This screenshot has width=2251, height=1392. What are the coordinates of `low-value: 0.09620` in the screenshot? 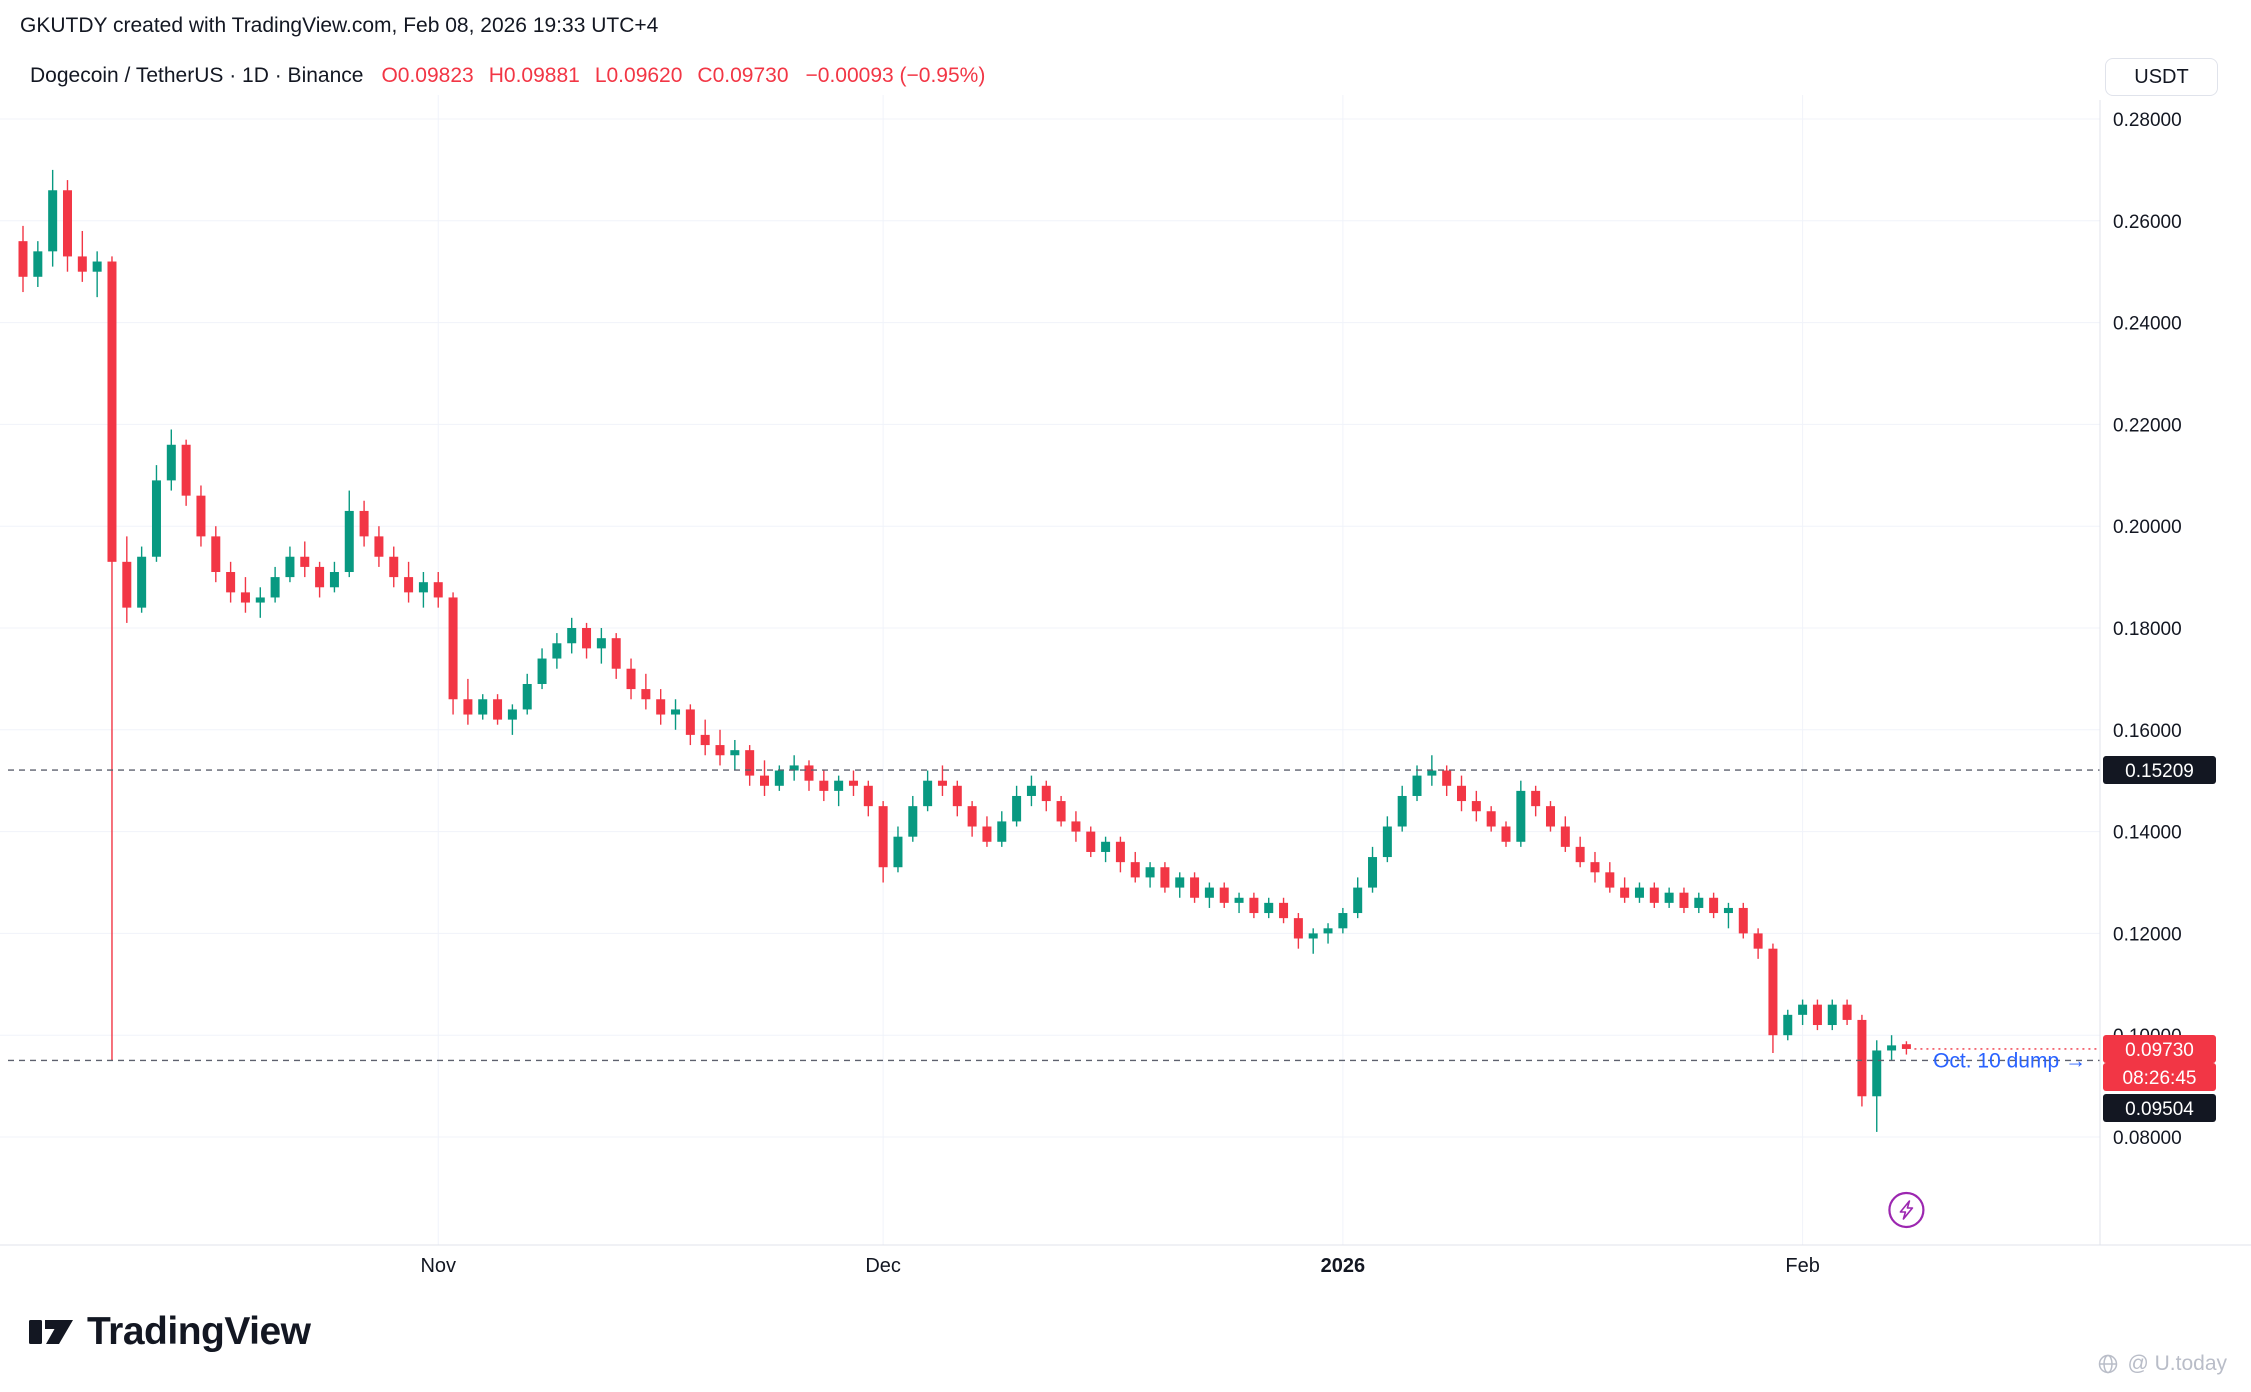 It's located at (644, 75).